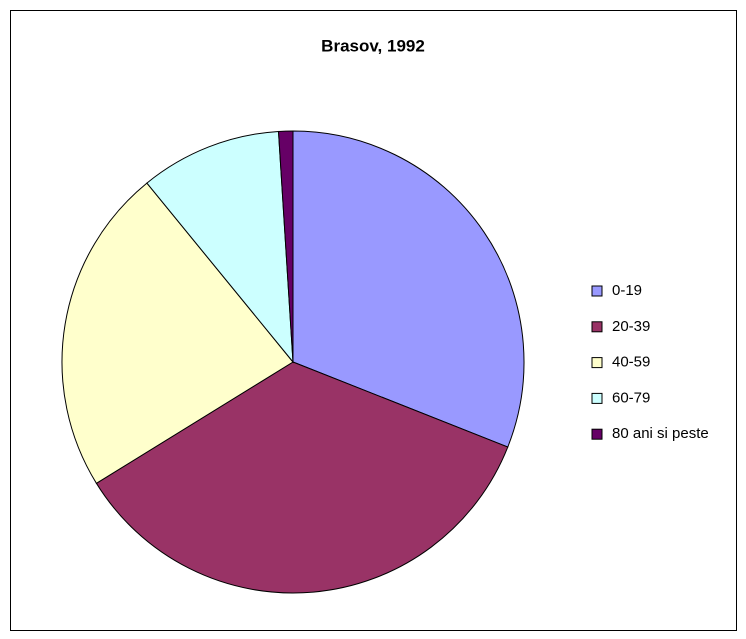 The width and height of the screenshot is (746, 639). I want to click on legend-label: 60-79, so click(631, 397).